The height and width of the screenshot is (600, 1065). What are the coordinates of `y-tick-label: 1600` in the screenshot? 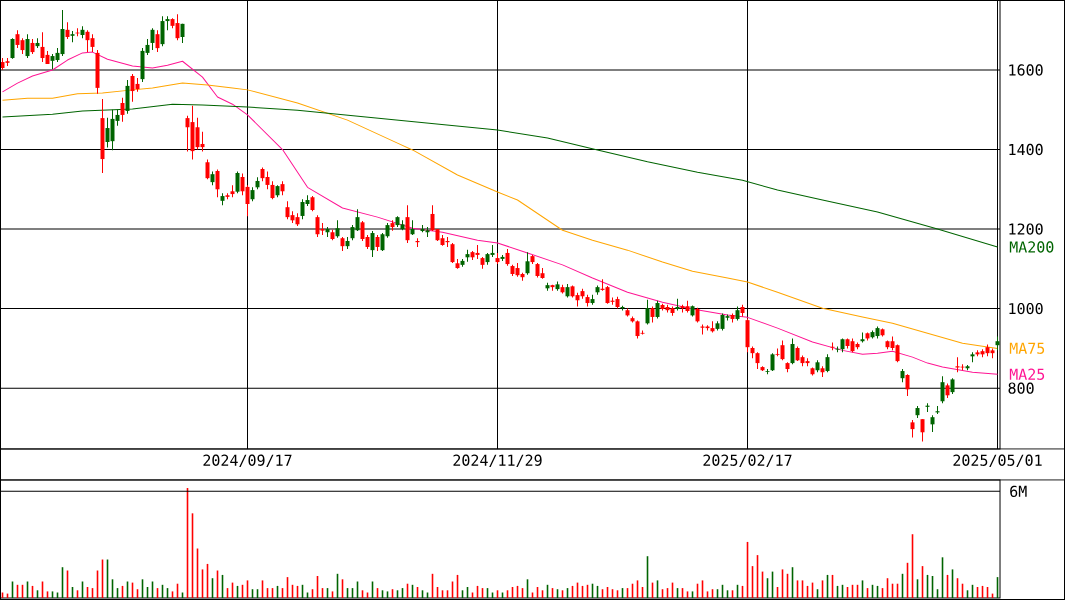 It's located at (1026, 70).